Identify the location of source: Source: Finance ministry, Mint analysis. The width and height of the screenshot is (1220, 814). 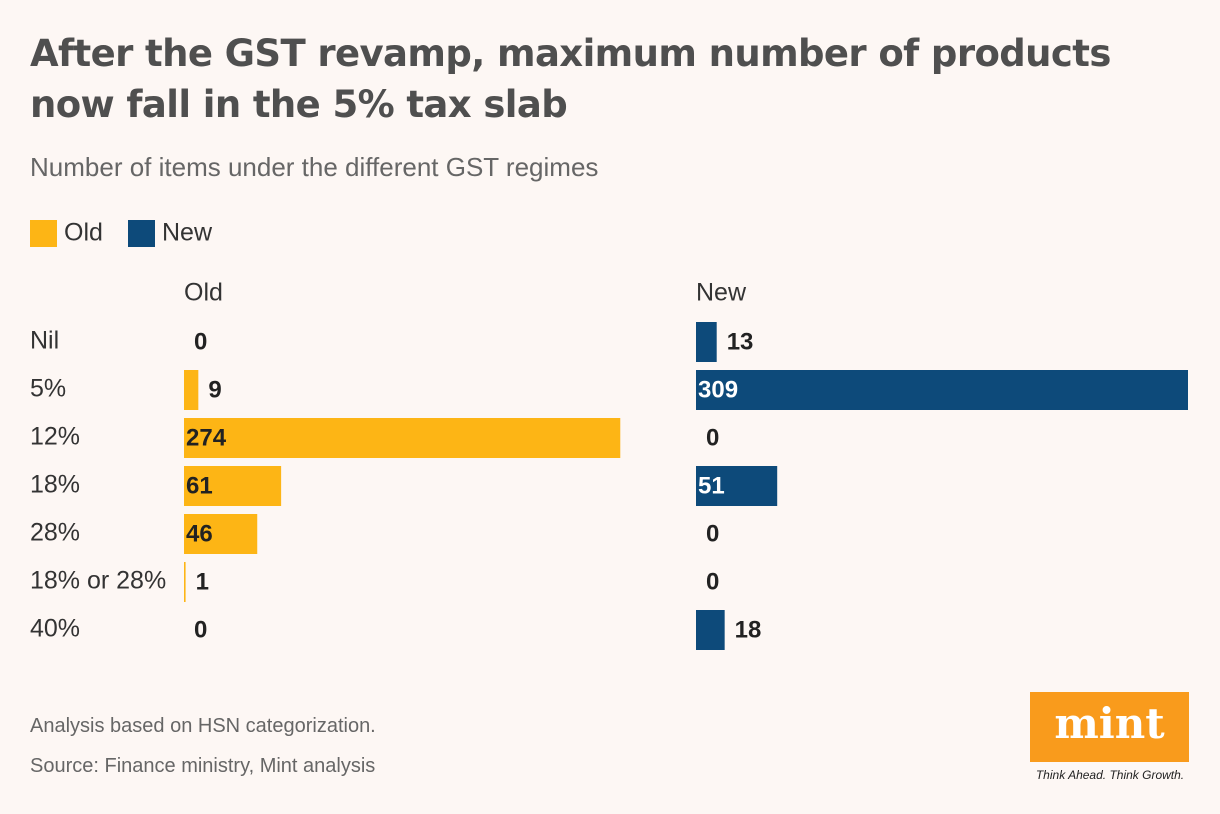
(203, 766).